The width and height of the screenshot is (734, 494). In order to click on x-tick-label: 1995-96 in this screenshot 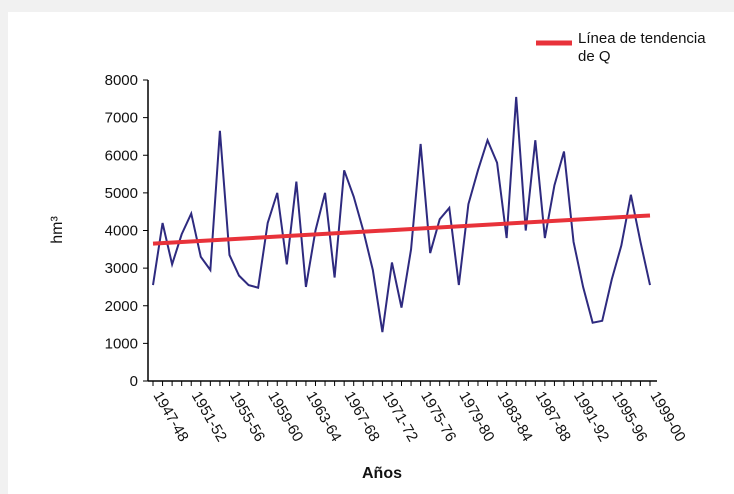, I will do `click(629, 417)`.